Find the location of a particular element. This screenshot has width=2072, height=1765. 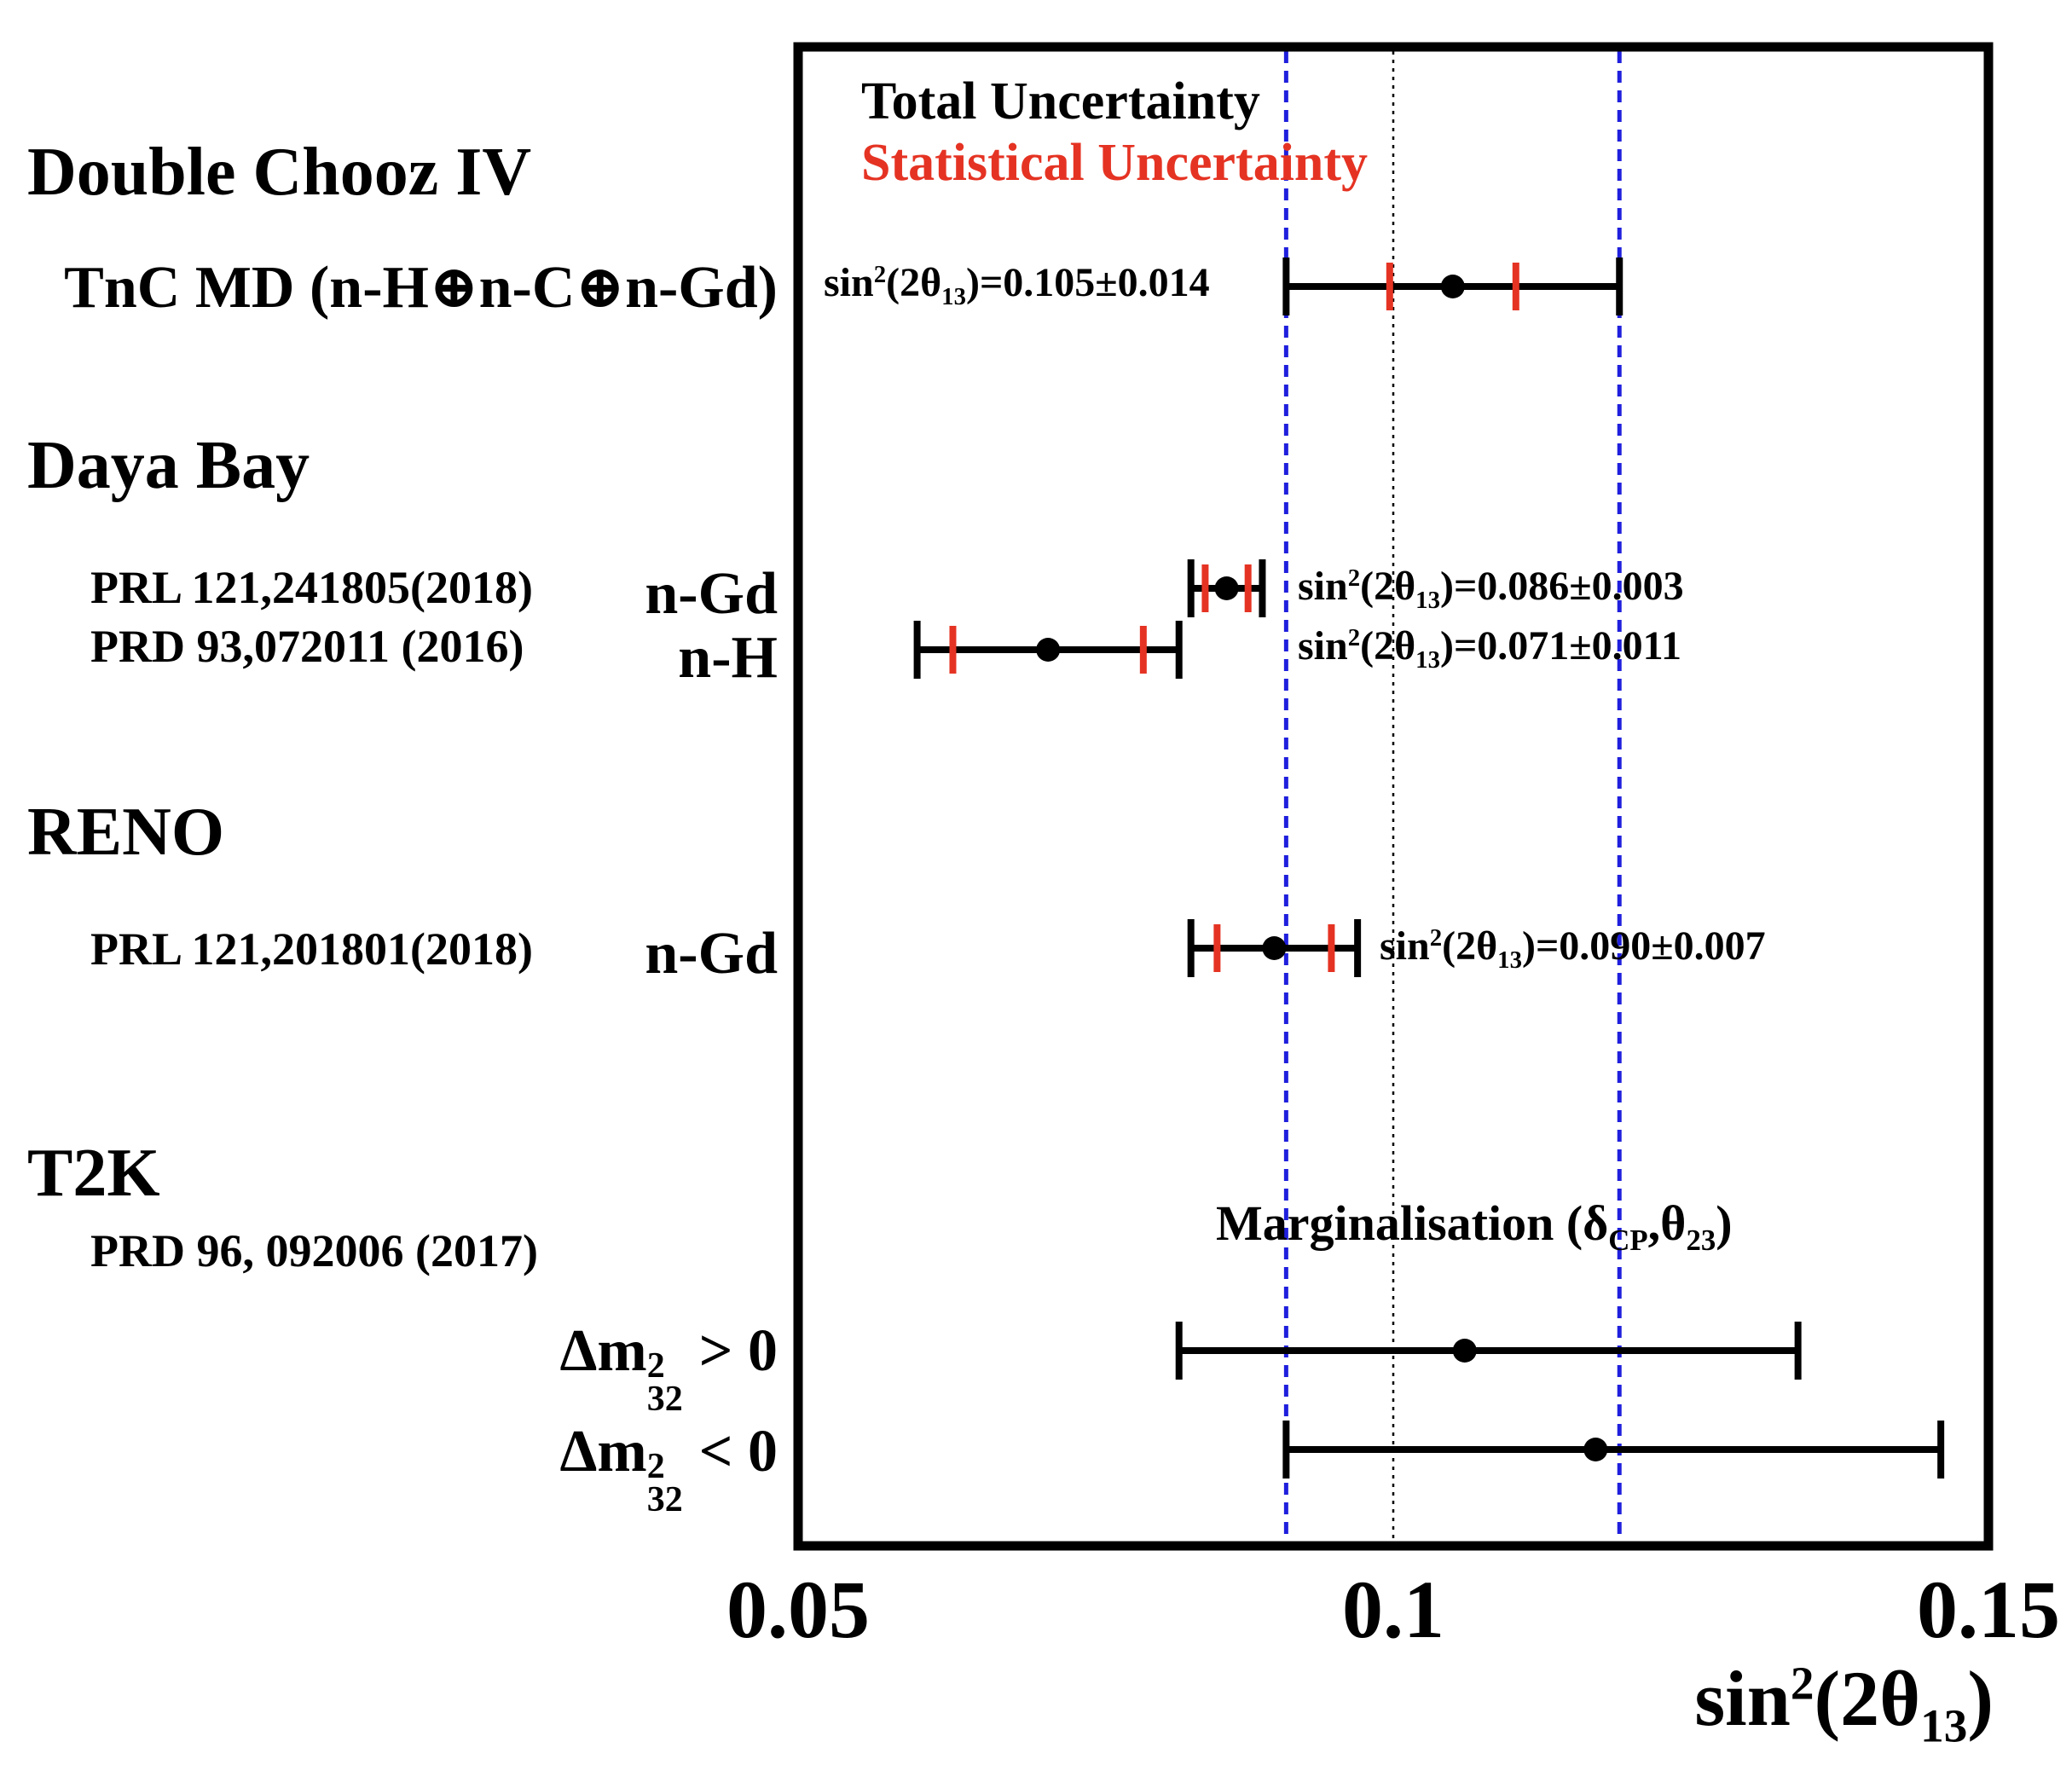

value-label-reno: sin2(2θ13)=0.090±0.007 is located at coordinates (1573, 949).